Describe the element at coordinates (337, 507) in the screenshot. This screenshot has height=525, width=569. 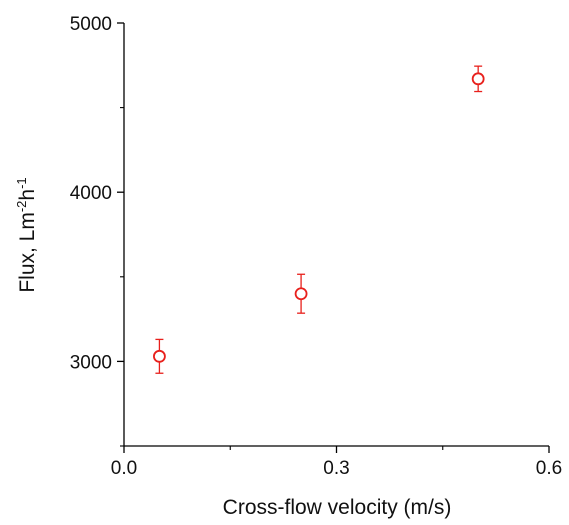
I see `x-axis-title: Cross-flow velocity (m/s)` at that location.